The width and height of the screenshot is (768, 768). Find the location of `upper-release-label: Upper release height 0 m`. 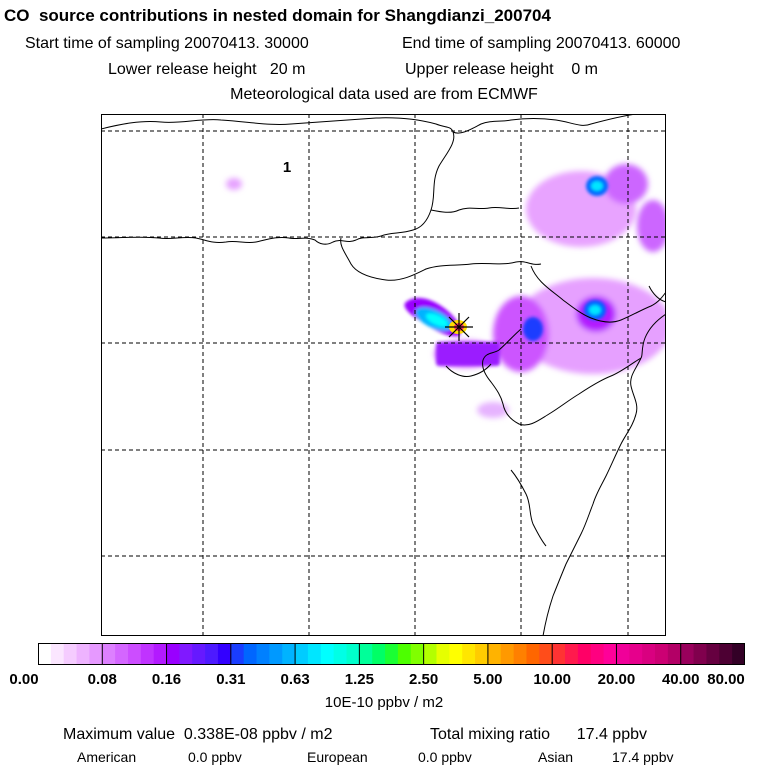

upper-release-label: Upper release height 0 m is located at coordinates (501, 69).